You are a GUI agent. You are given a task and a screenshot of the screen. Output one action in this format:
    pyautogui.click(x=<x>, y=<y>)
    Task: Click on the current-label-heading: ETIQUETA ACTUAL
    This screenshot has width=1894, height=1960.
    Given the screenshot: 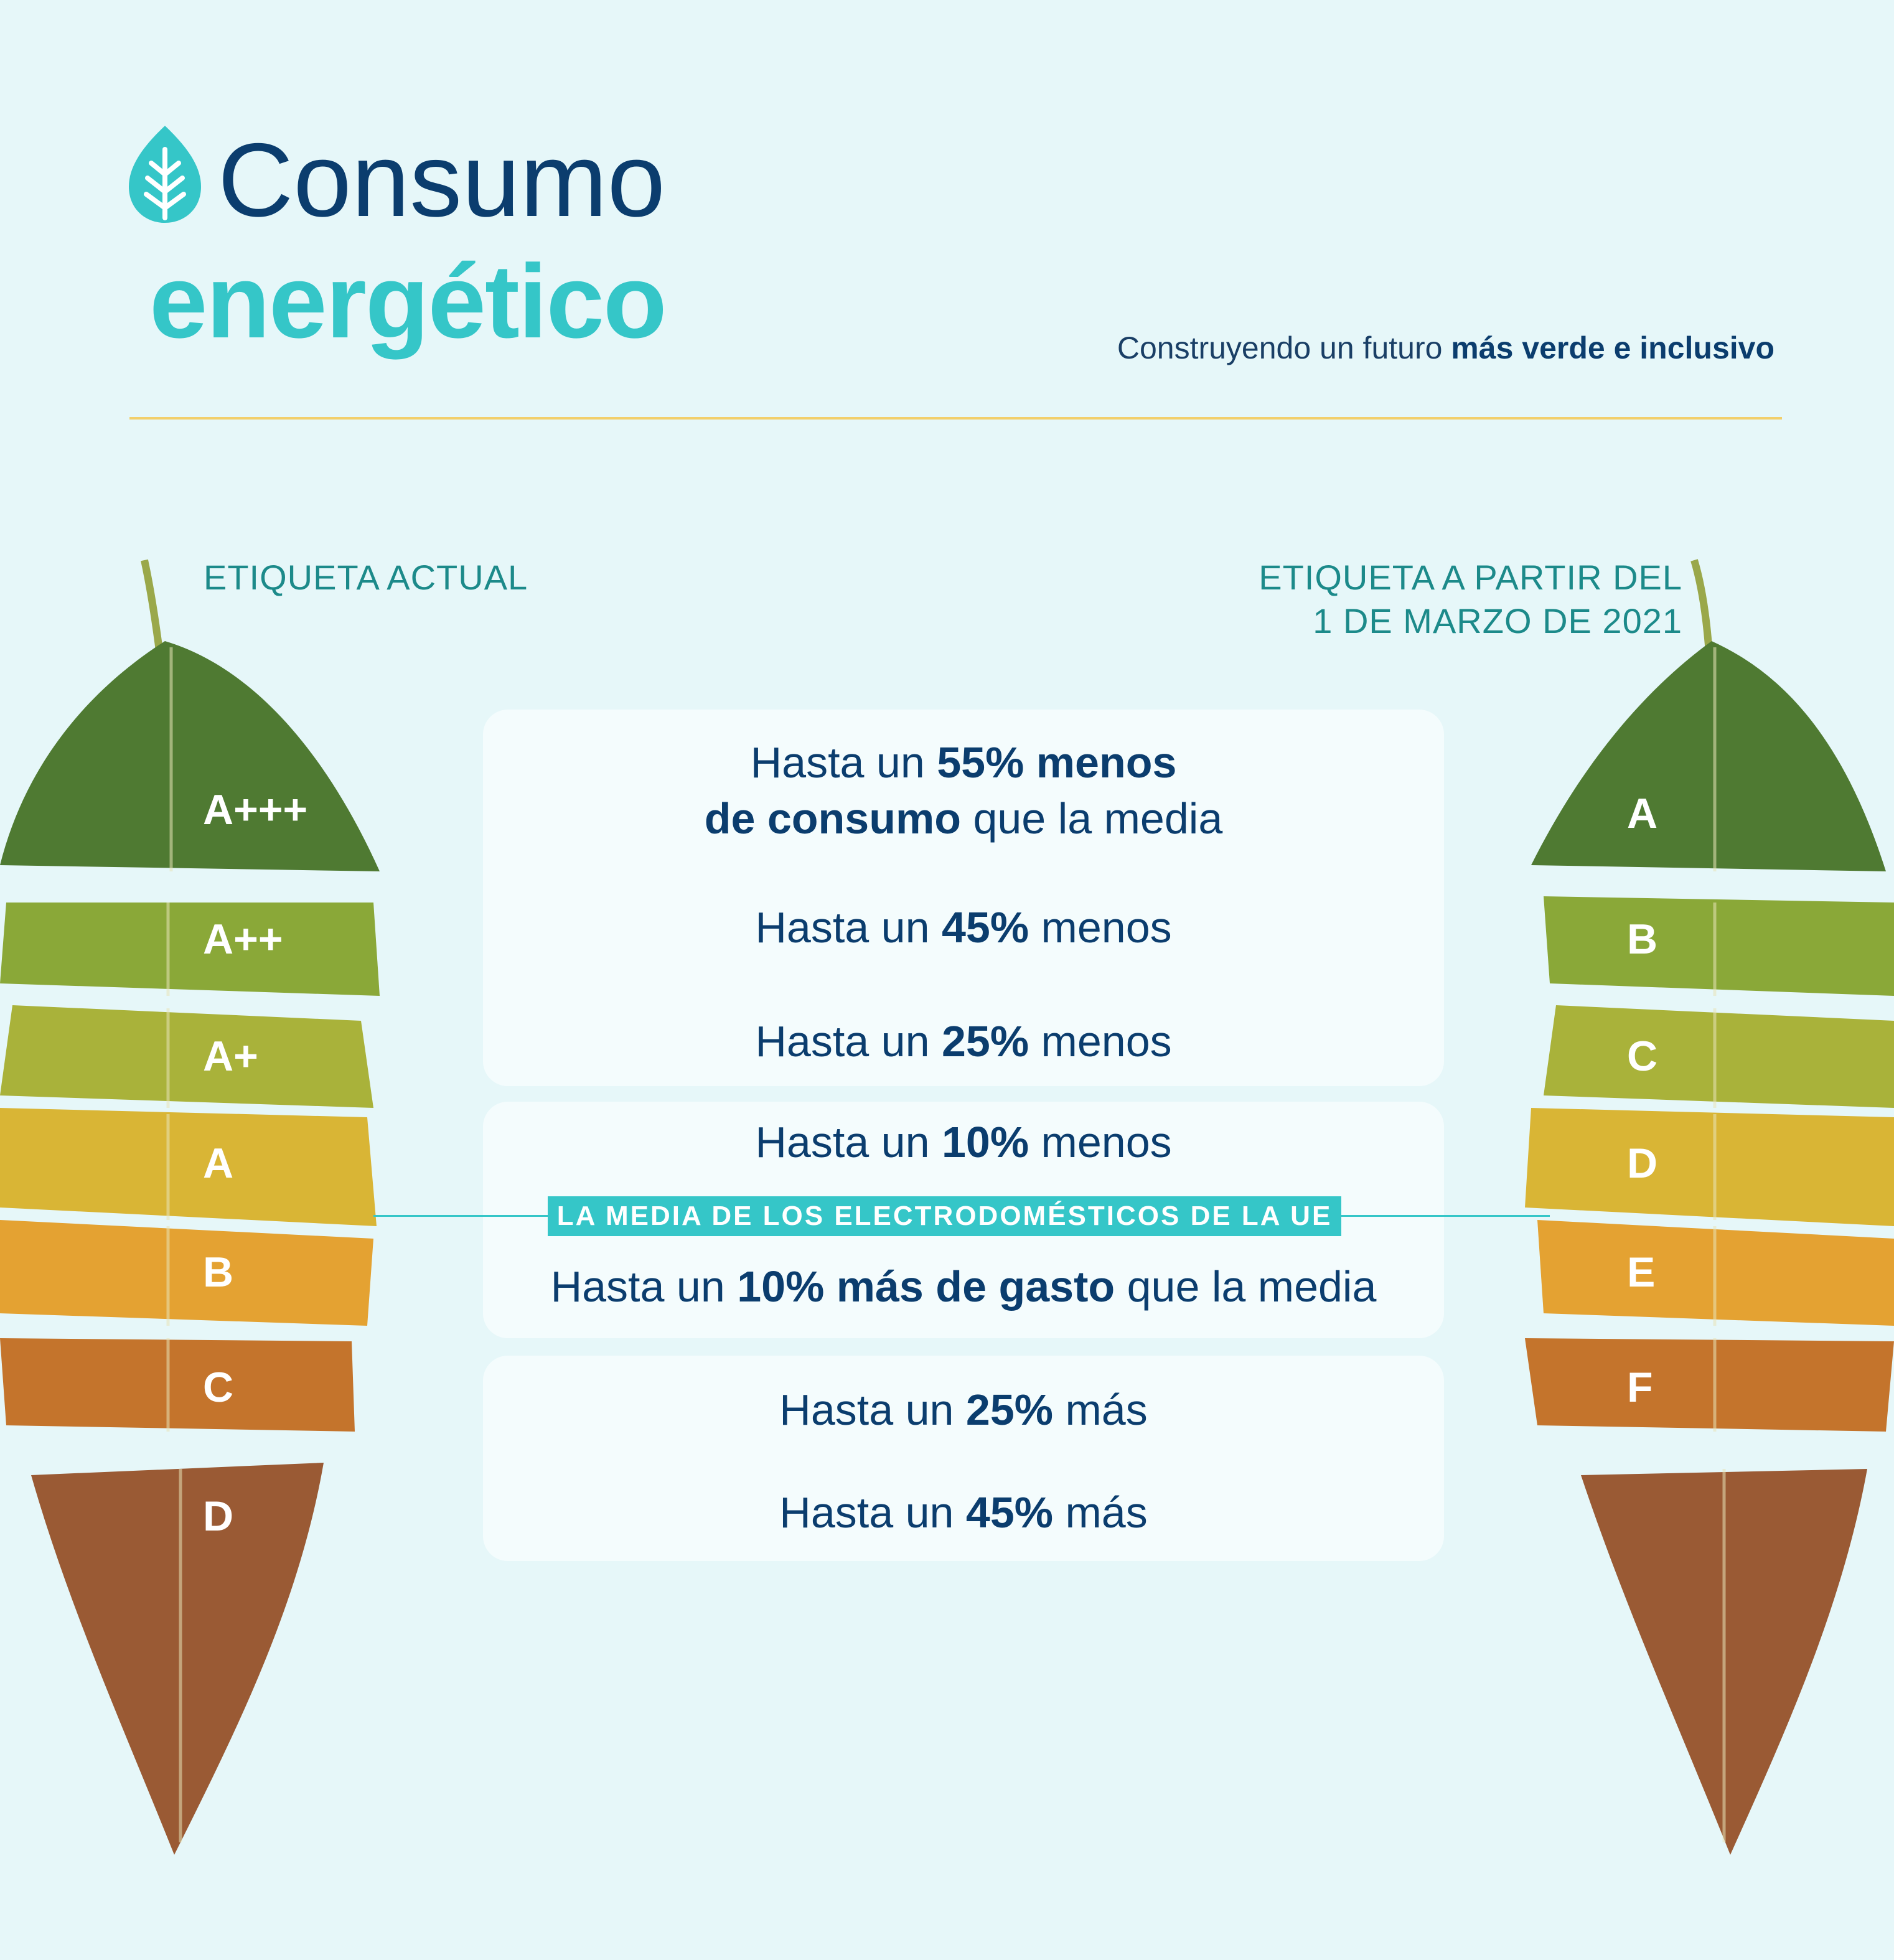 What is the action you would take?
    pyautogui.click(x=366, y=577)
    